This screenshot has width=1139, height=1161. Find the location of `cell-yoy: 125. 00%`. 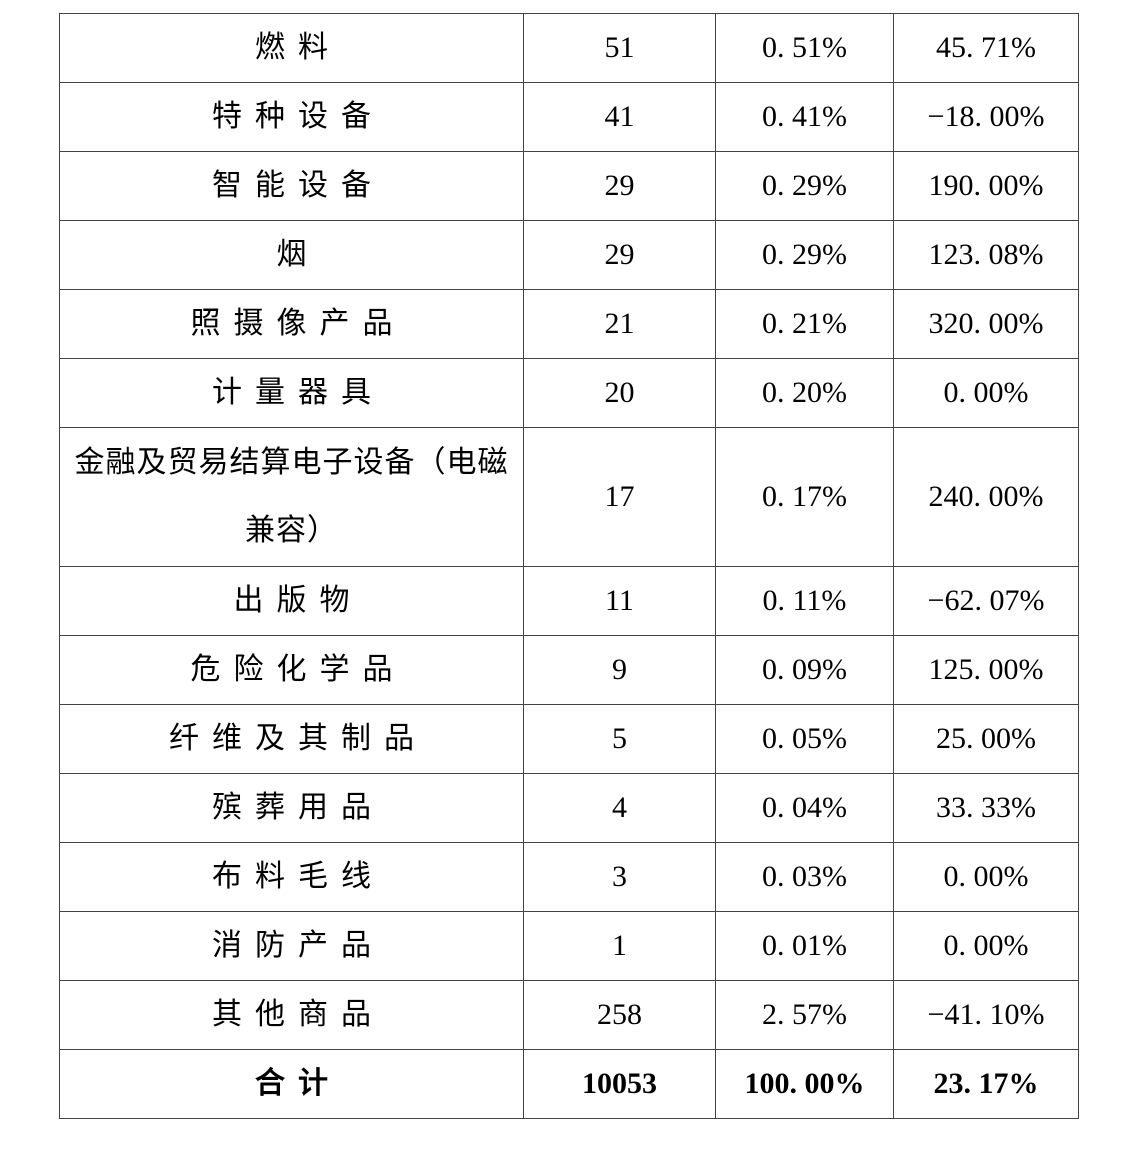

cell-yoy: 125. 00% is located at coordinates (986, 670).